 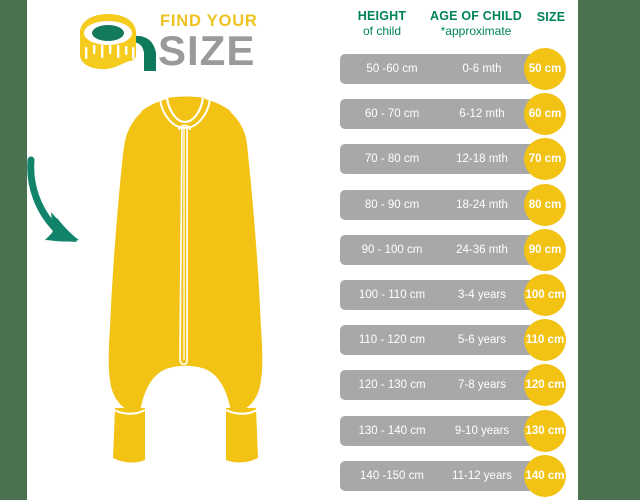 What do you see at coordinates (482, 385) in the screenshot?
I see `cell-age: 7-8 years` at bounding box center [482, 385].